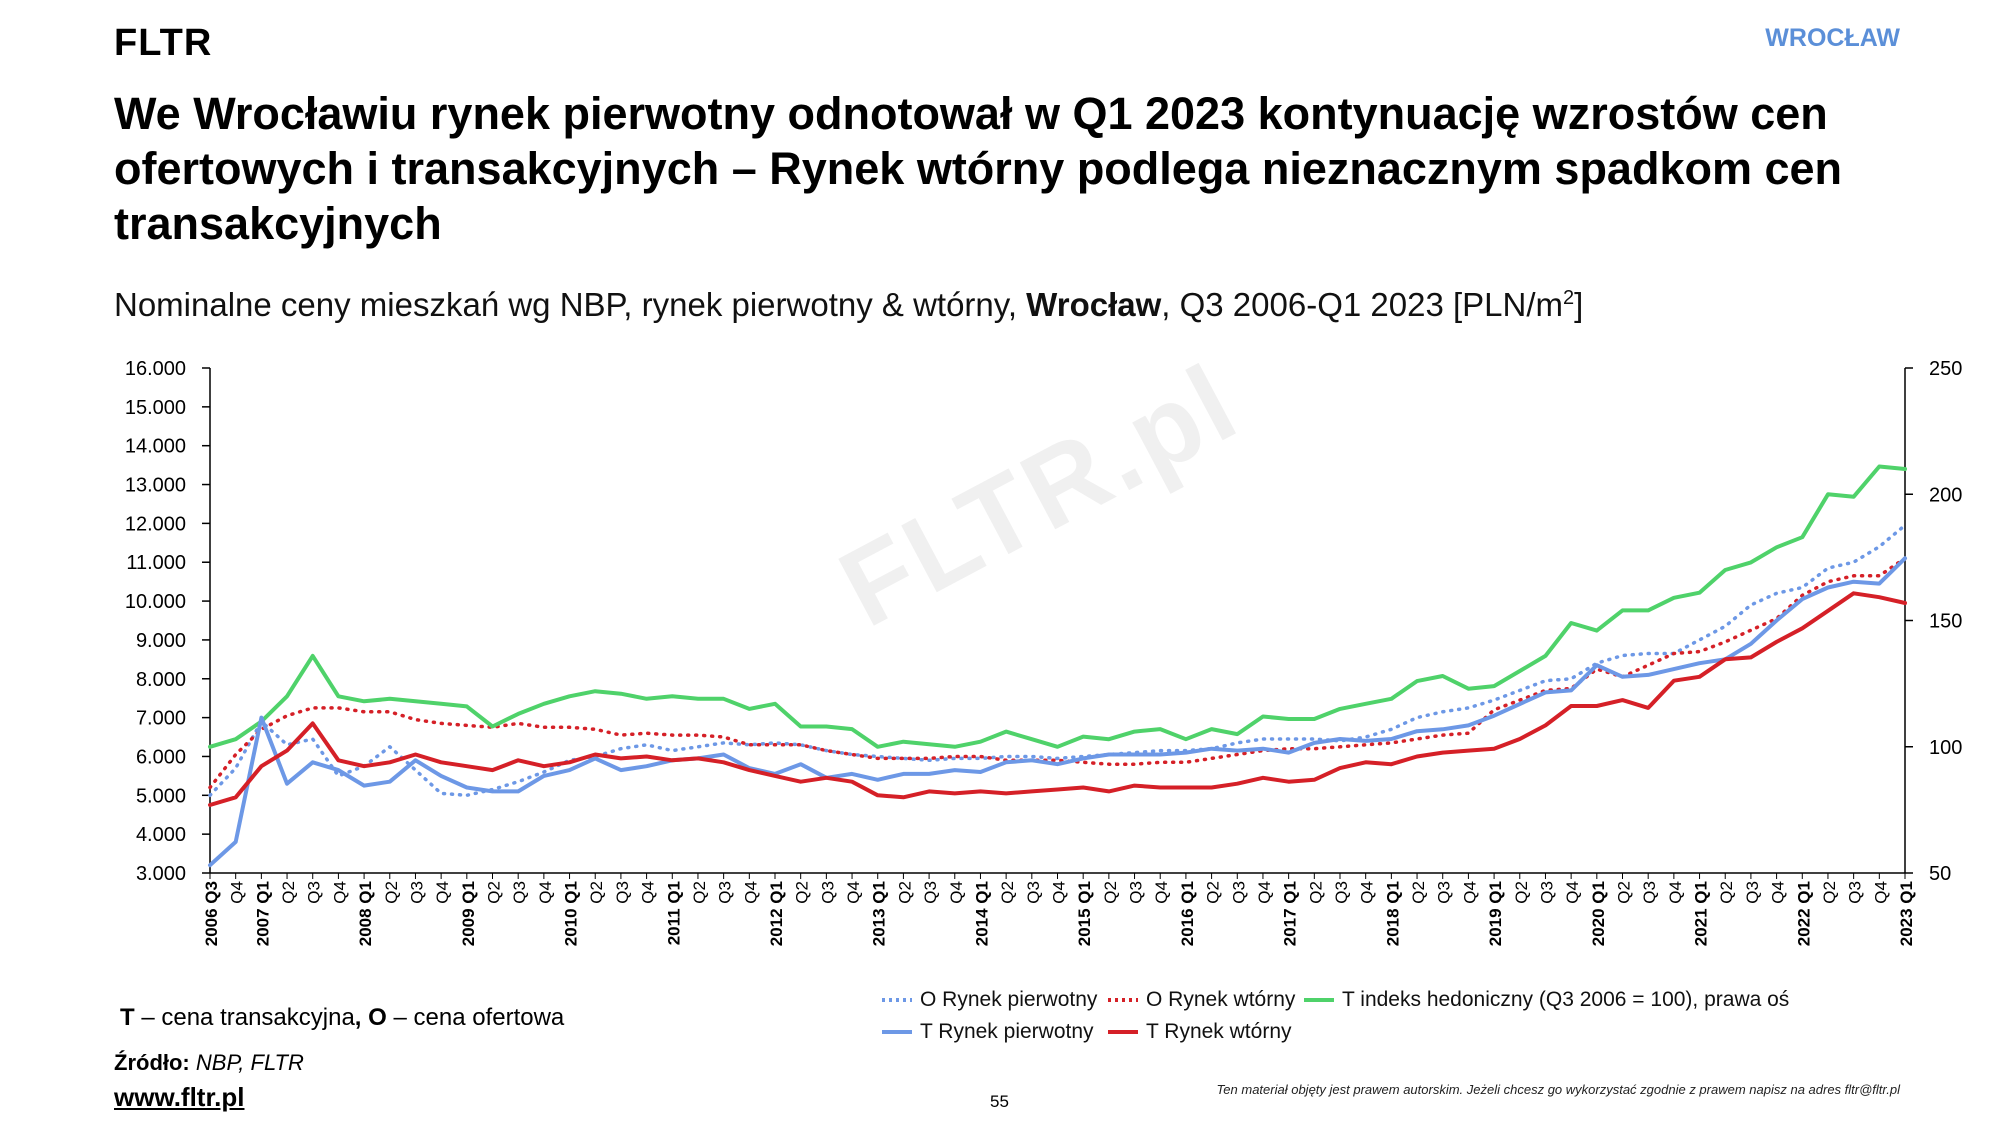 Image resolution: width=2000 pixels, height=1125 pixels. Describe the element at coordinates (1945, 495) in the screenshot. I see `right-tick-label: 200` at that location.